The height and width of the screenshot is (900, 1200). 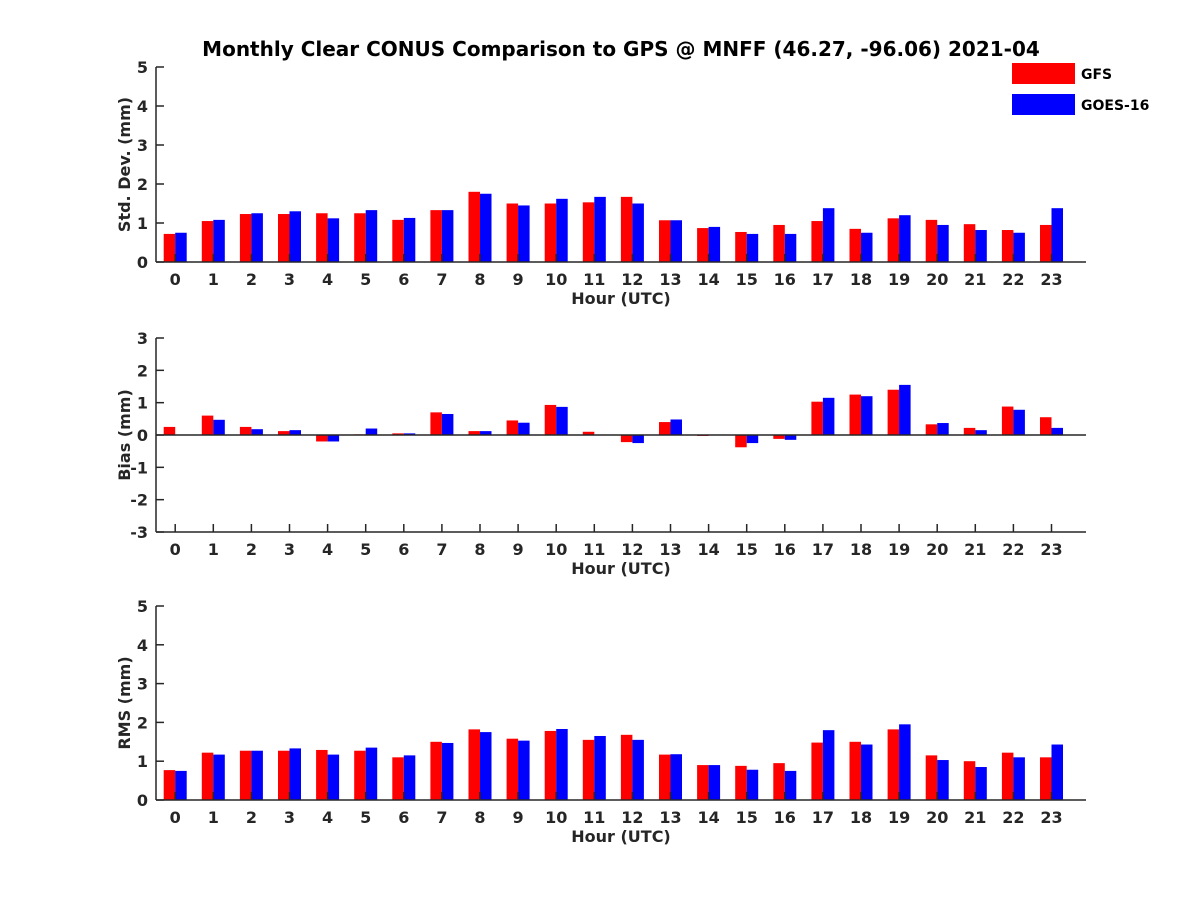 What do you see at coordinates (556, 549) in the screenshot?
I see `x-tick-label: 10` at bounding box center [556, 549].